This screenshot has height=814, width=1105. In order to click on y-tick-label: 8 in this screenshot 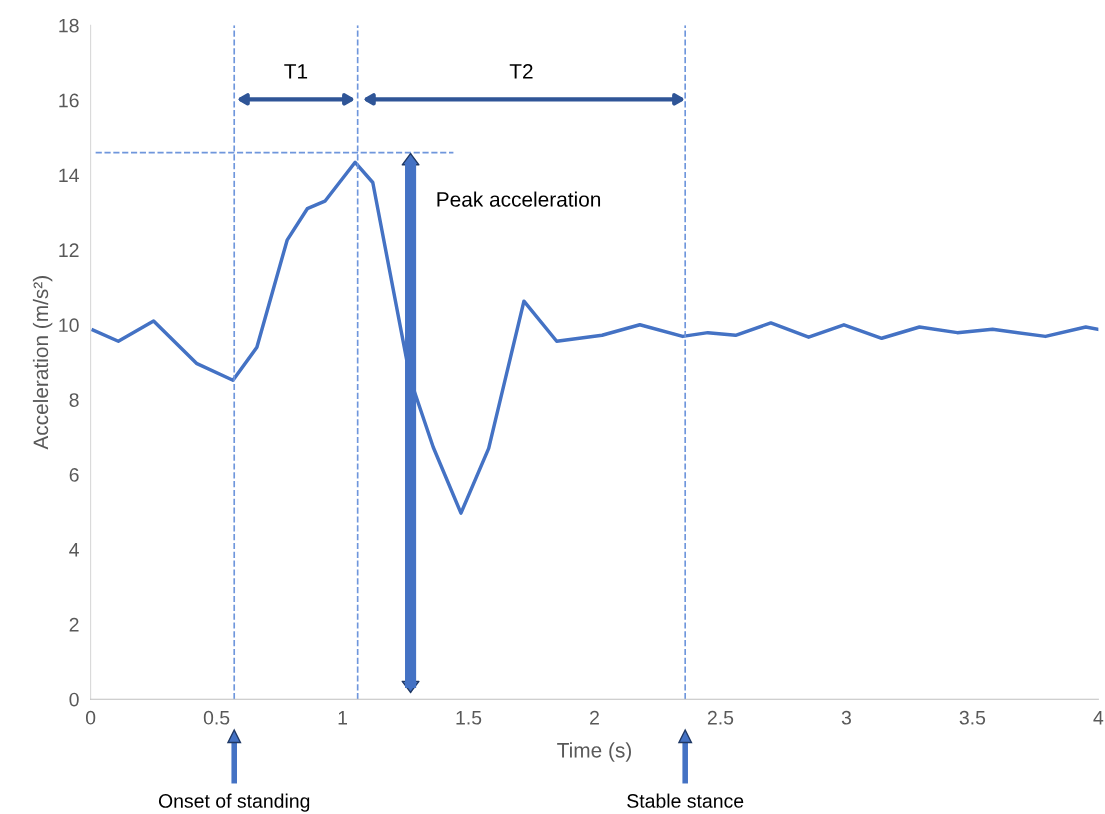, I will do `click(74, 400)`.